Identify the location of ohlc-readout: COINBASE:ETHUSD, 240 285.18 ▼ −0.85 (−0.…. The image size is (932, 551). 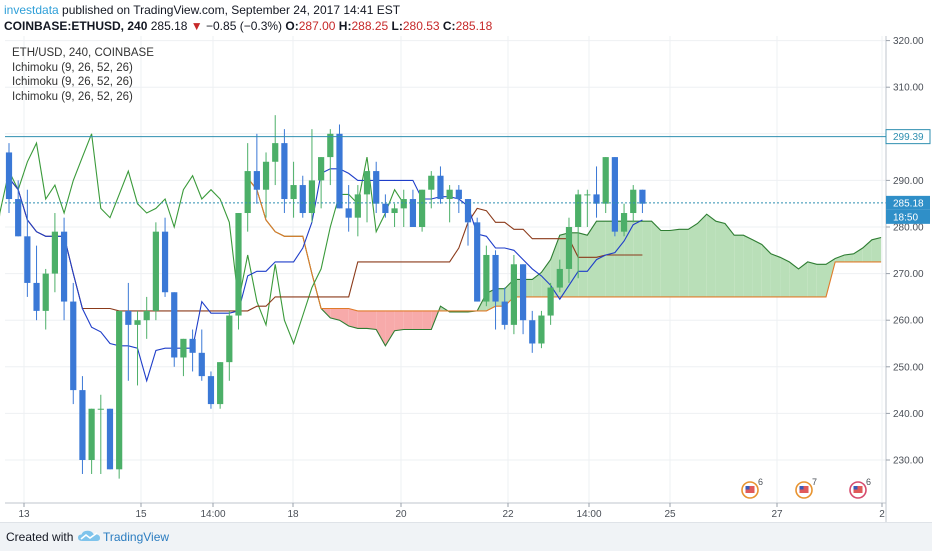
(248, 26).